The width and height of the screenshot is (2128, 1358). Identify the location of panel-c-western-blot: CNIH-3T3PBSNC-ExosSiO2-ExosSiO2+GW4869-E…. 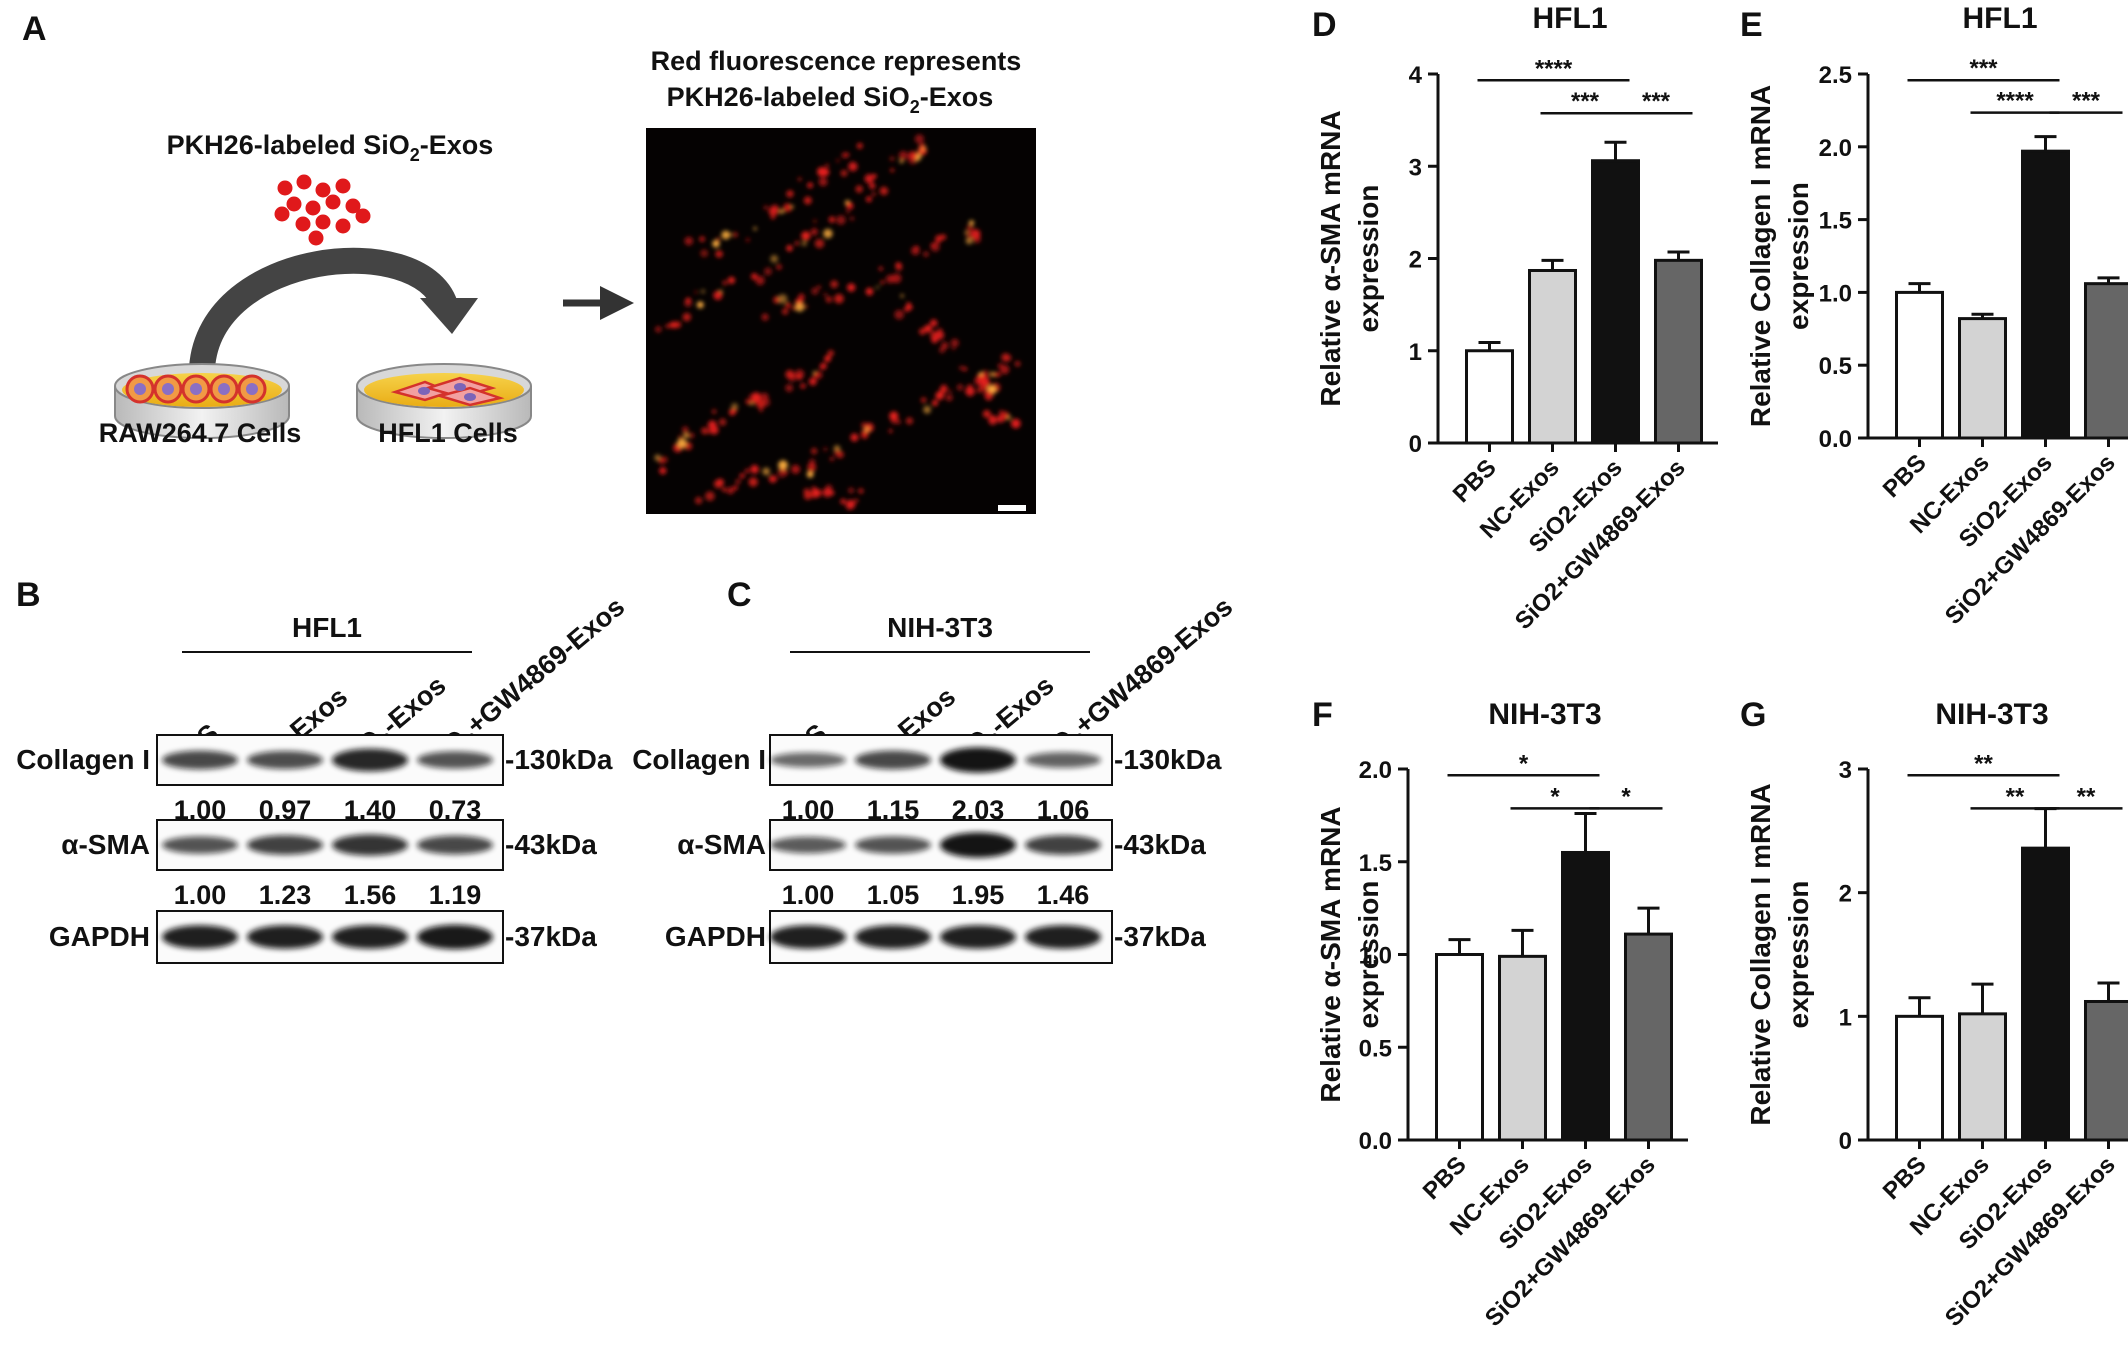
(935, 770).